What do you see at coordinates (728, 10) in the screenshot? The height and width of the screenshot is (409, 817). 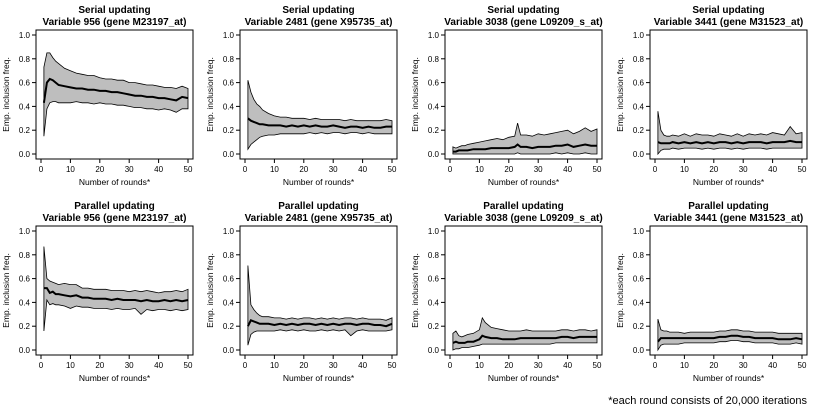 I see `panel-title-line1: Serial updating` at bounding box center [728, 10].